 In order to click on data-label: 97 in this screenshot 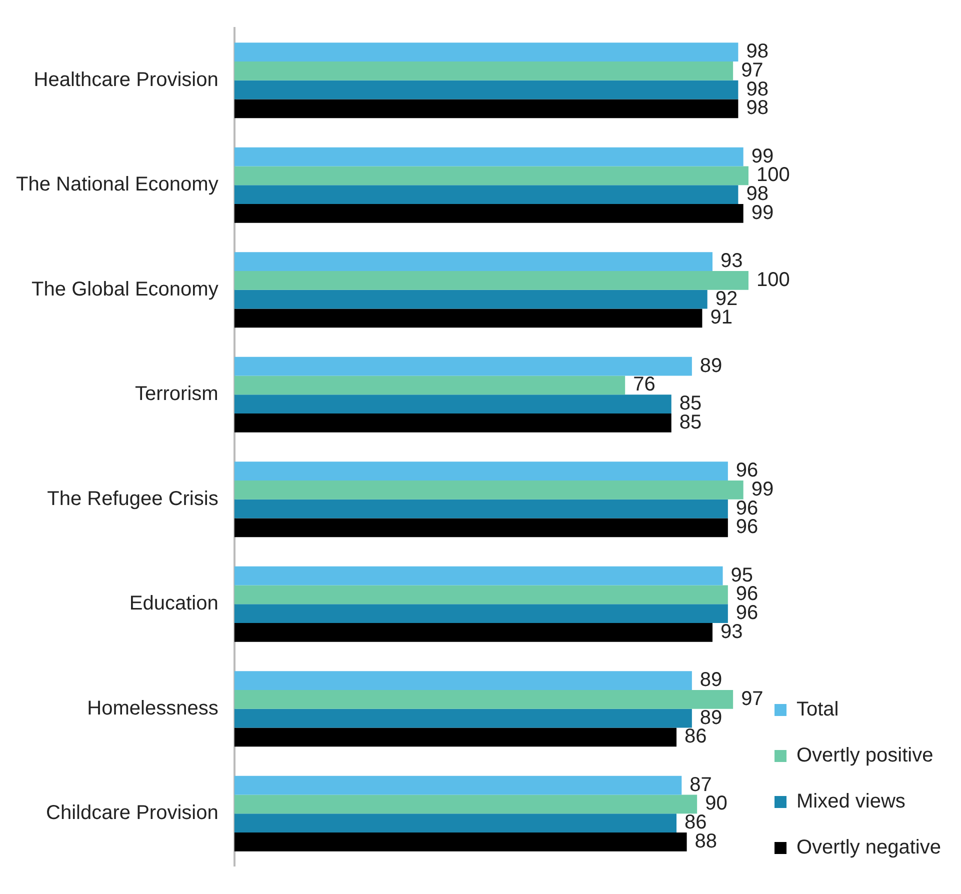, I will do `click(752, 699)`.